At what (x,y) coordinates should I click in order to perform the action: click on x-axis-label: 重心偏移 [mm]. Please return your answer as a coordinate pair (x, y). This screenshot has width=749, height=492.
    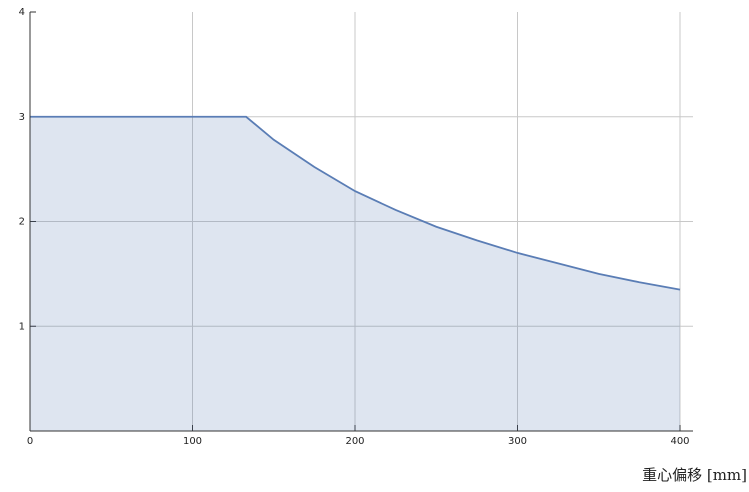
    Looking at the image, I should click on (694, 475).